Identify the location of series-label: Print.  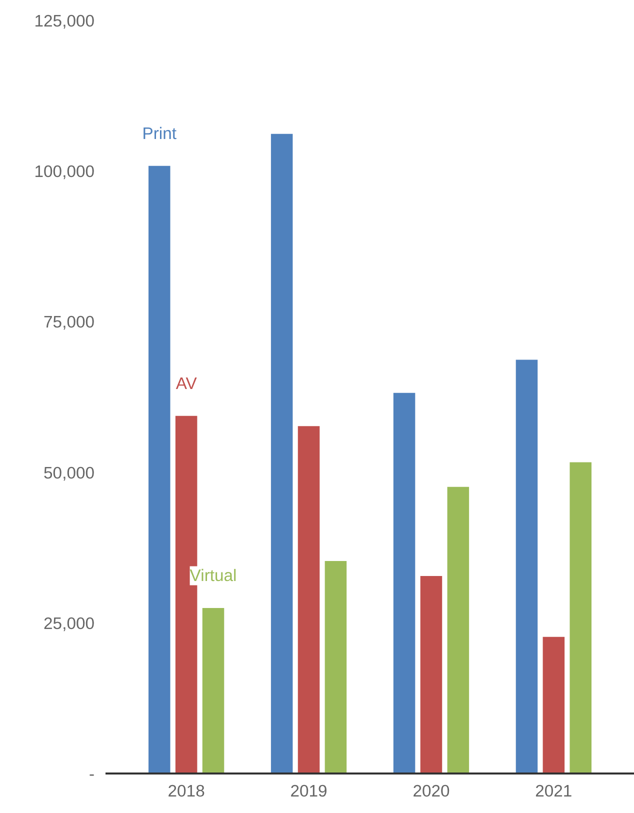
(159, 134).